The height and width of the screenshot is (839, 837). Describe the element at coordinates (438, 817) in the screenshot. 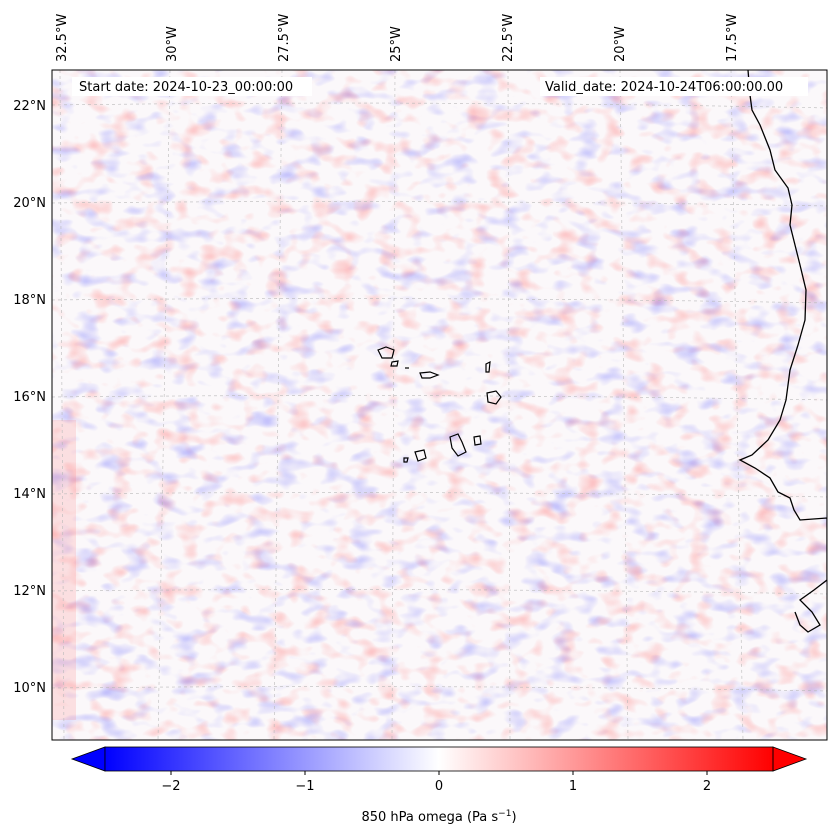

I see `colorbar-label: 850 hPa omega (Pa s−1)` at that location.